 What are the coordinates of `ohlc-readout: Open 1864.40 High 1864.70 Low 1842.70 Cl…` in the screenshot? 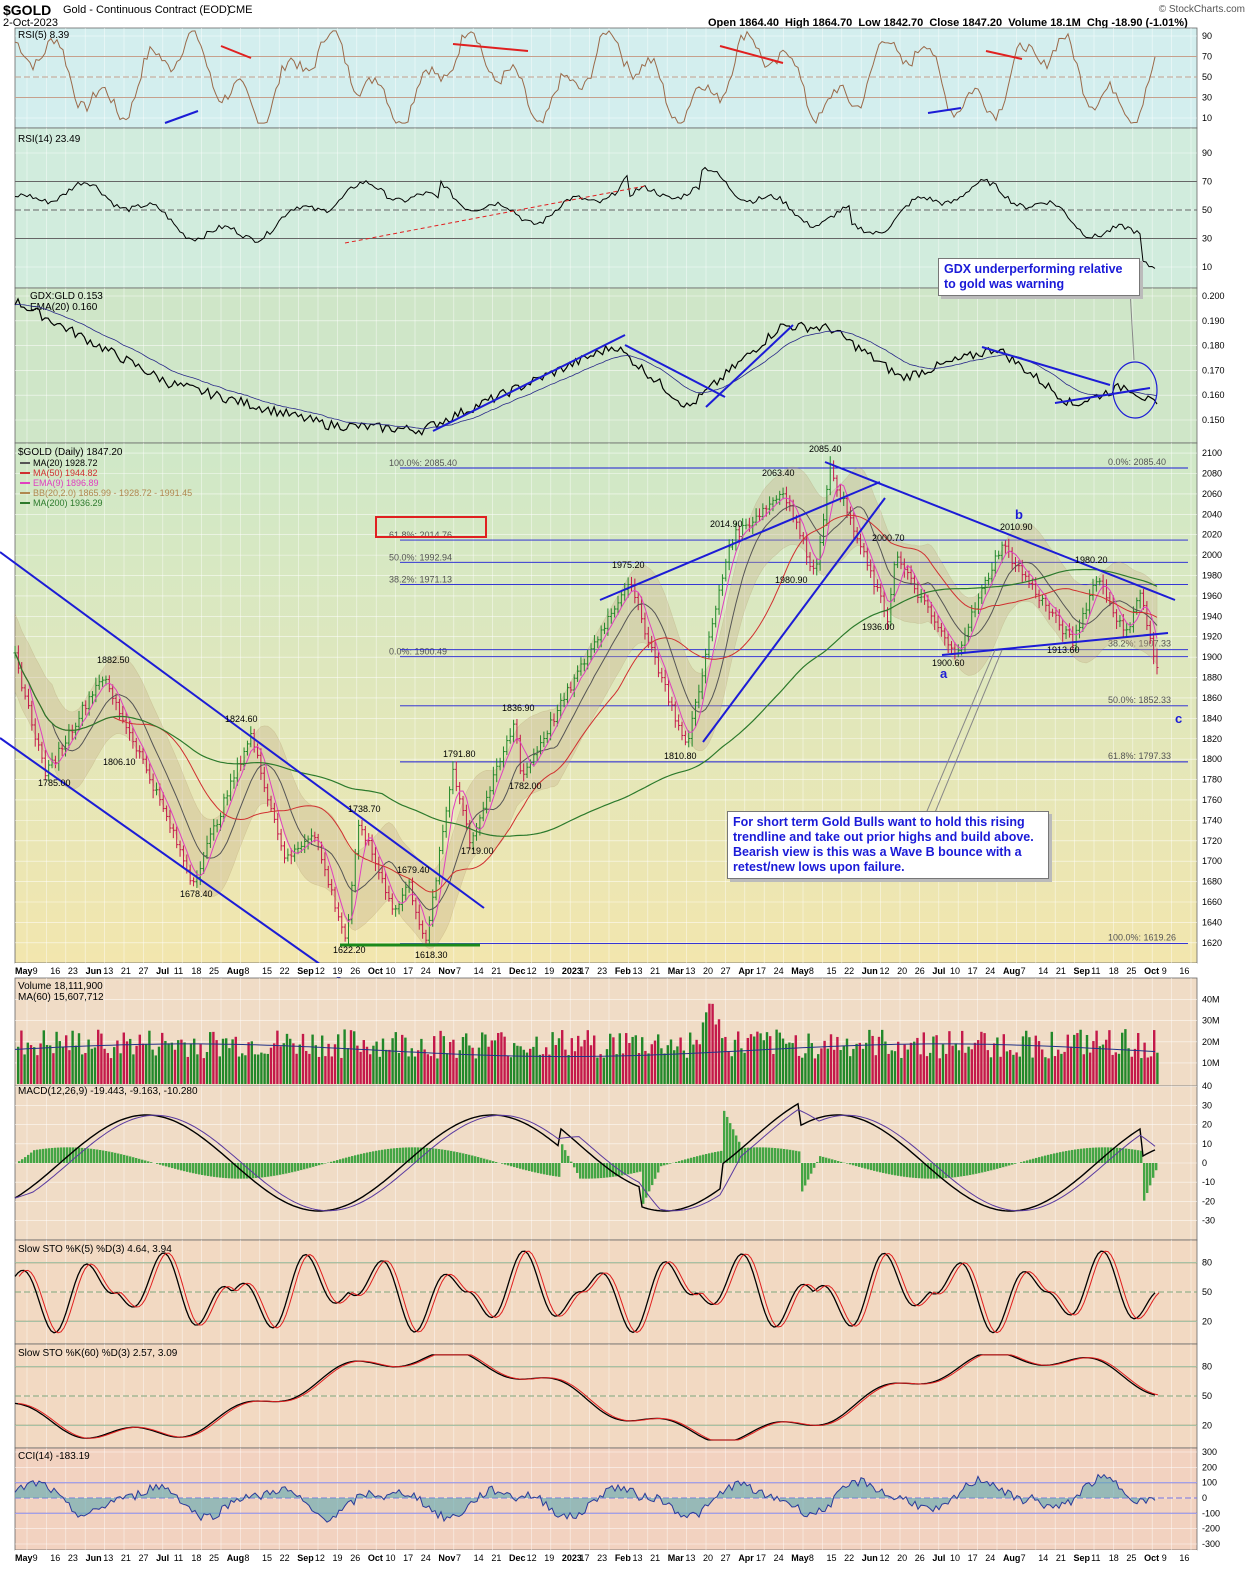 It's located at (948, 23).